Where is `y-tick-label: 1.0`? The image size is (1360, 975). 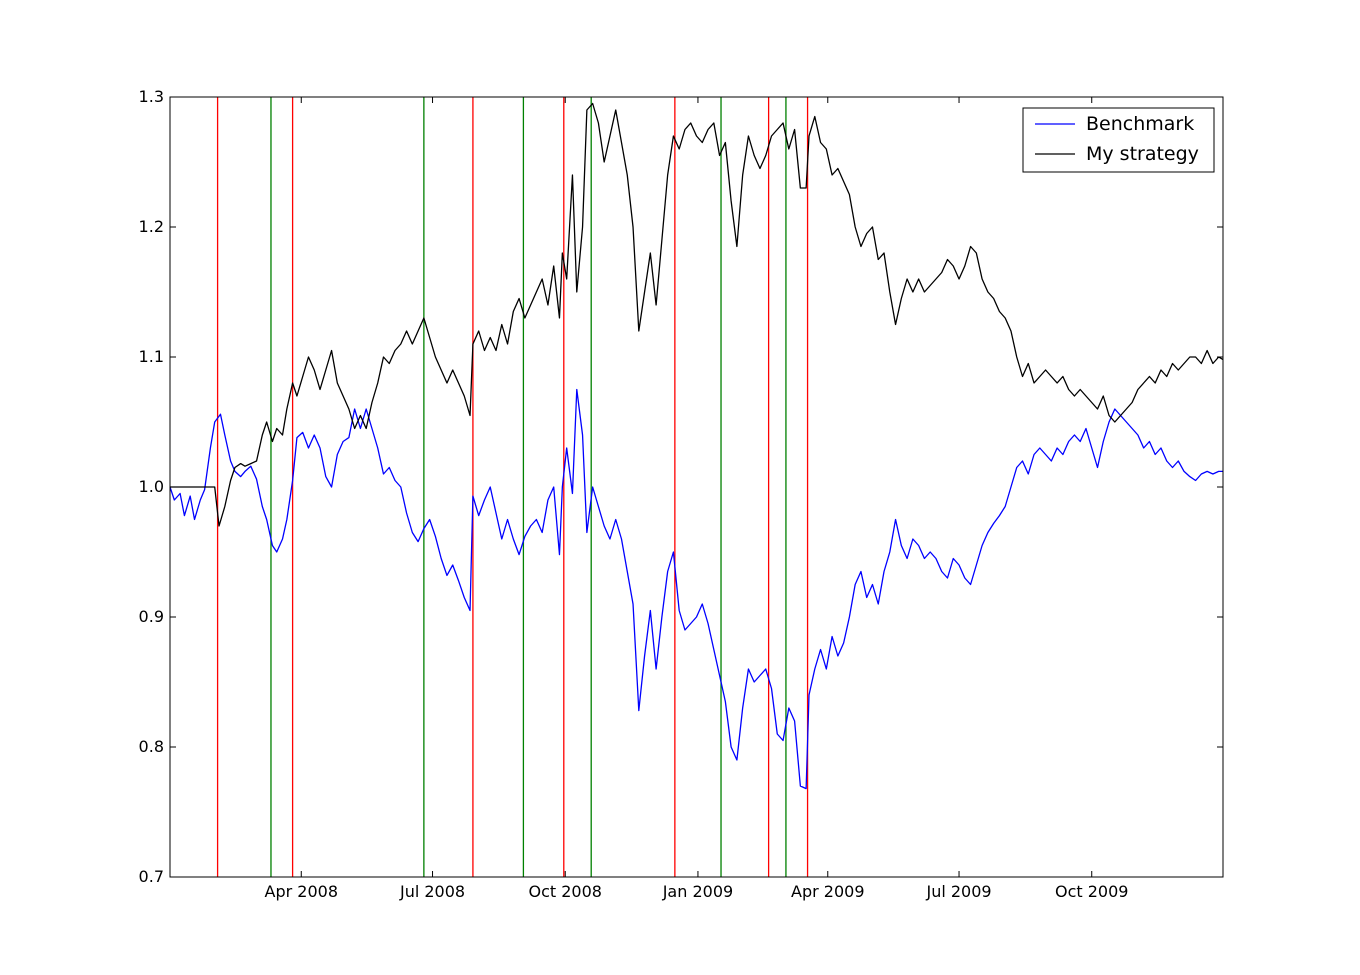
y-tick-label: 1.0 is located at coordinates (151, 486).